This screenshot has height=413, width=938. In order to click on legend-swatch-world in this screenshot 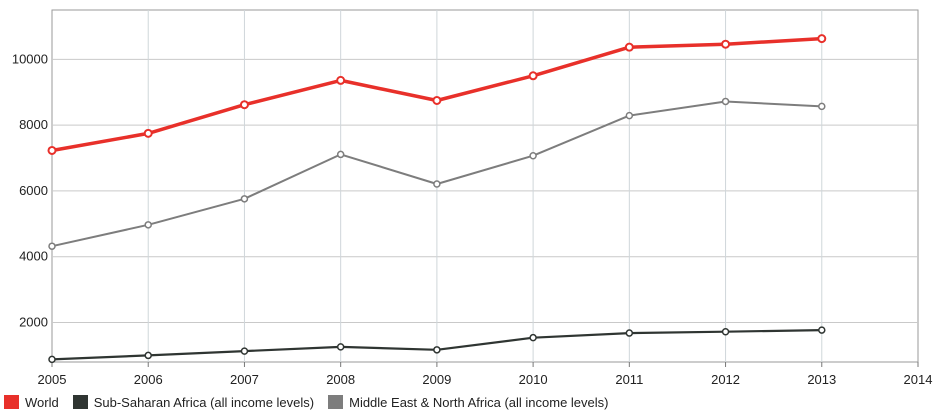, I will do `click(11, 402)`.